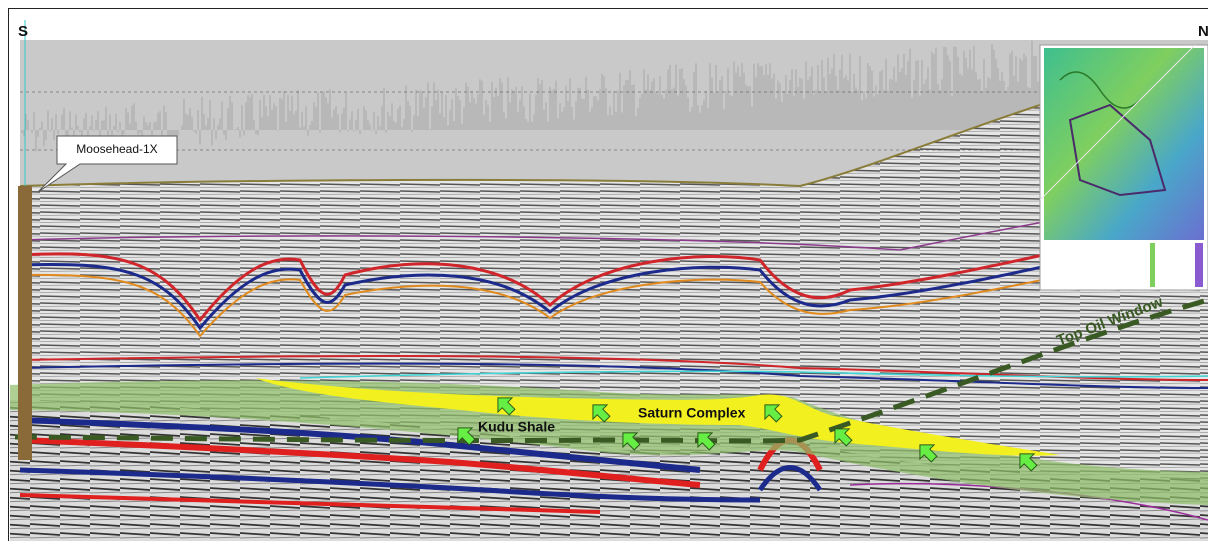  Describe the element at coordinates (1123, 167) in the screenshot. I see `inset-map` at that location.